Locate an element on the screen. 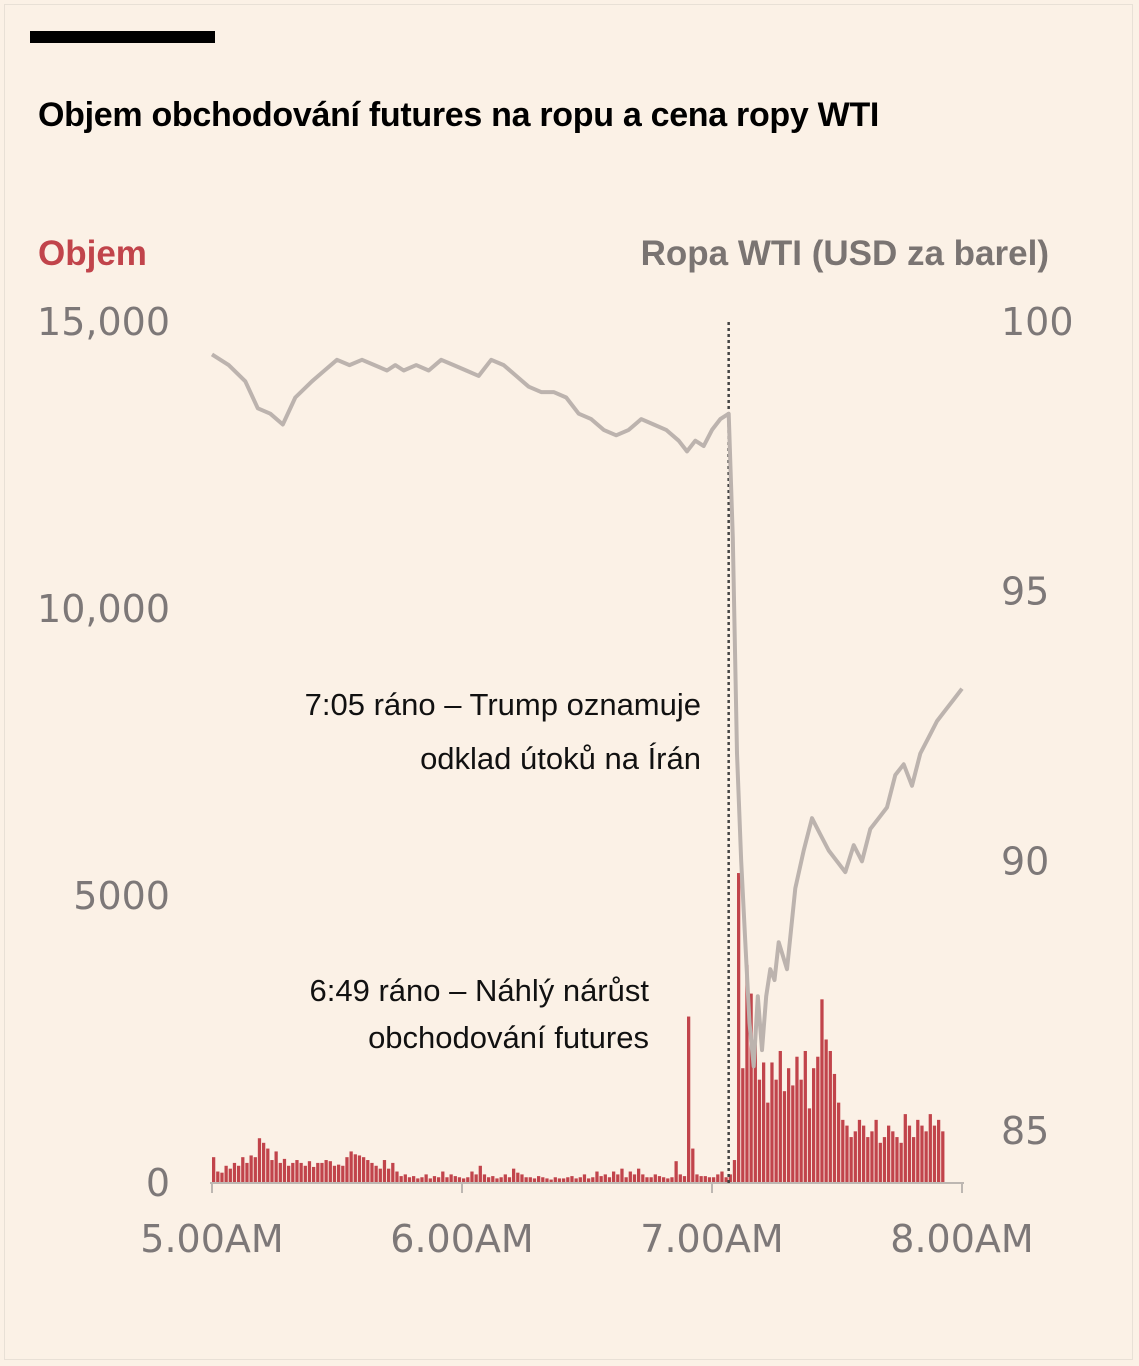 Image resolution: width=1139 pixels, height=1366 pixels. x-tick-label: 8.00AM is located at coordinates (961, 1239).